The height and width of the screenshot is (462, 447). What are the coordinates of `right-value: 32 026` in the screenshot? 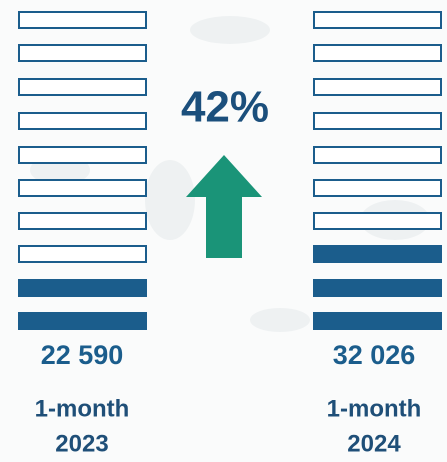 It's located at (374, 355).